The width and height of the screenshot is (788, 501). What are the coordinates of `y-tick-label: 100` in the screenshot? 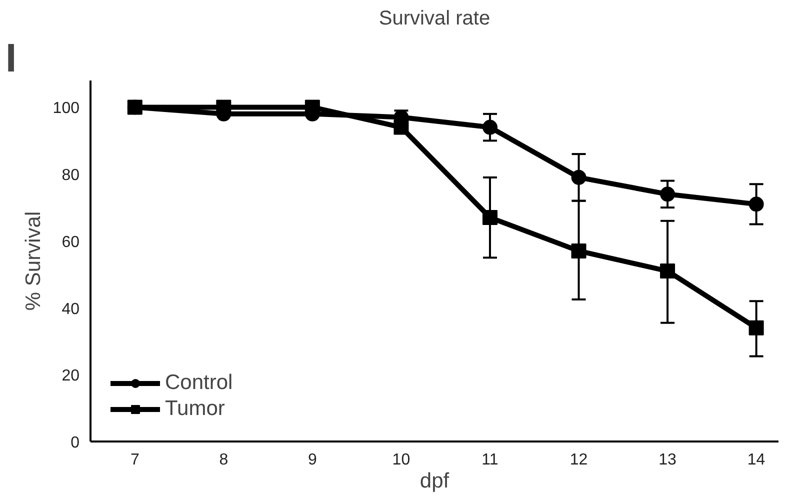 It's located at (66, 109).